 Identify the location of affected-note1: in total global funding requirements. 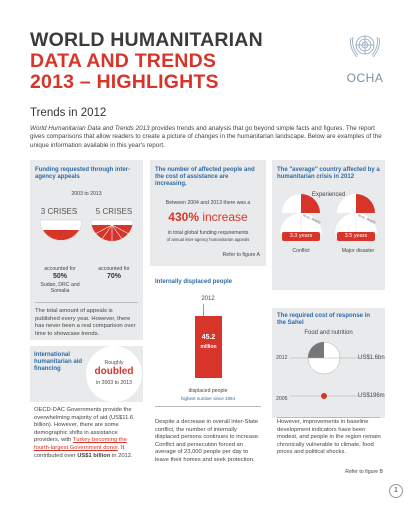
(208, 233).